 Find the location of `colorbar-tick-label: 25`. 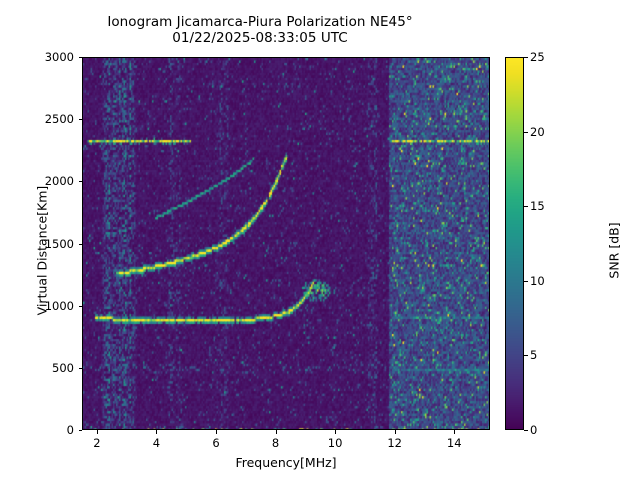

colorbar-tick-label: 25 is located at coordinates (537, 57).